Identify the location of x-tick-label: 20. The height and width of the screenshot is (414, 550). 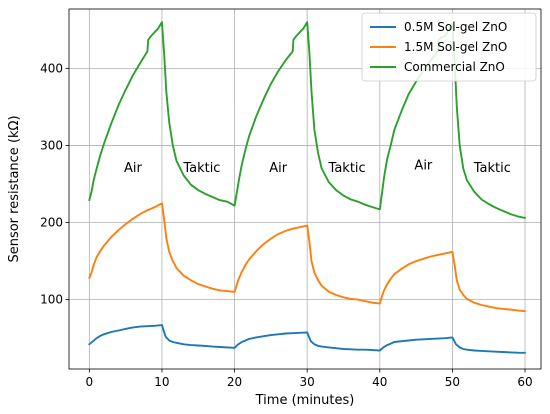
(234, 382).